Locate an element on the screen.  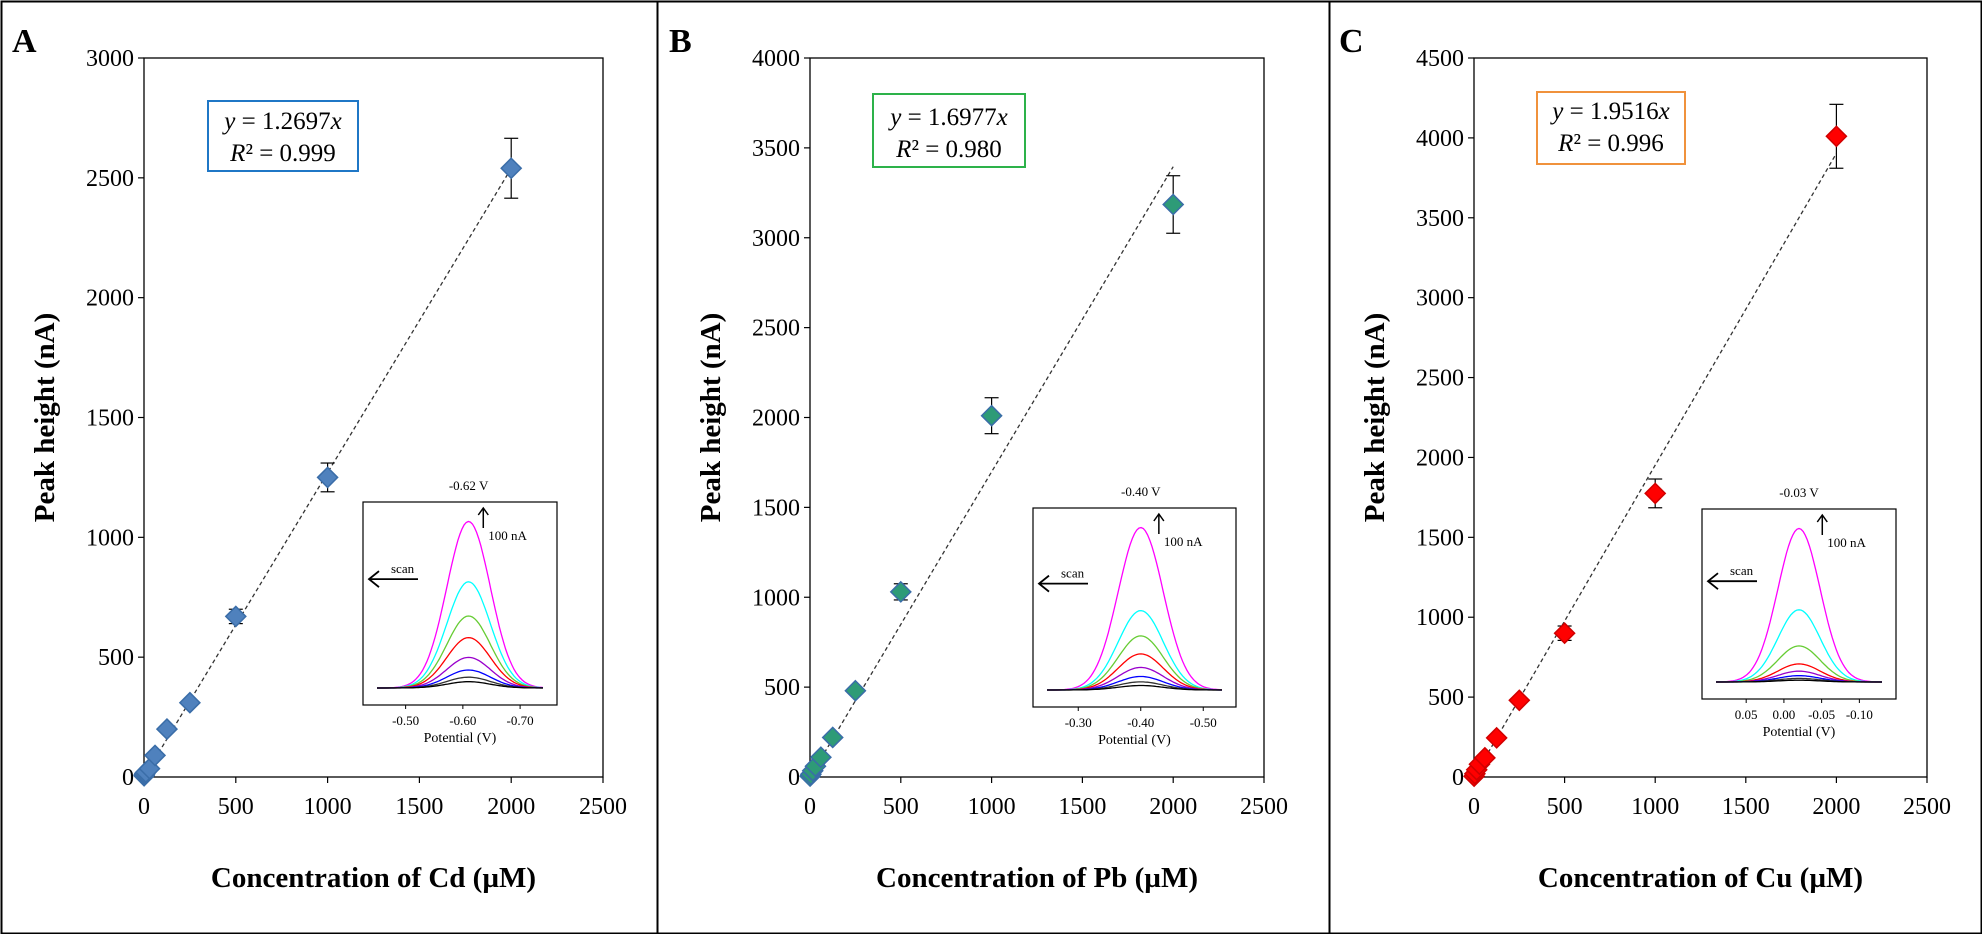
equation-line: y = 1.2697x is located at coordinates (281, 121).